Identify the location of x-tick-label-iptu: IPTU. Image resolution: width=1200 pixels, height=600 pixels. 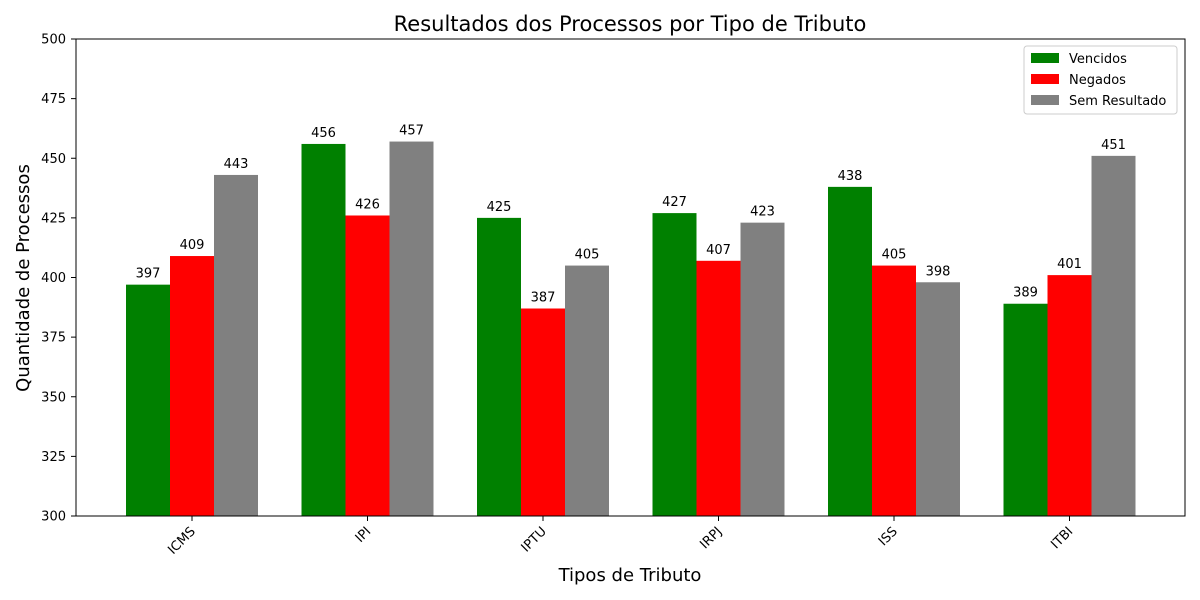
(534, 539).